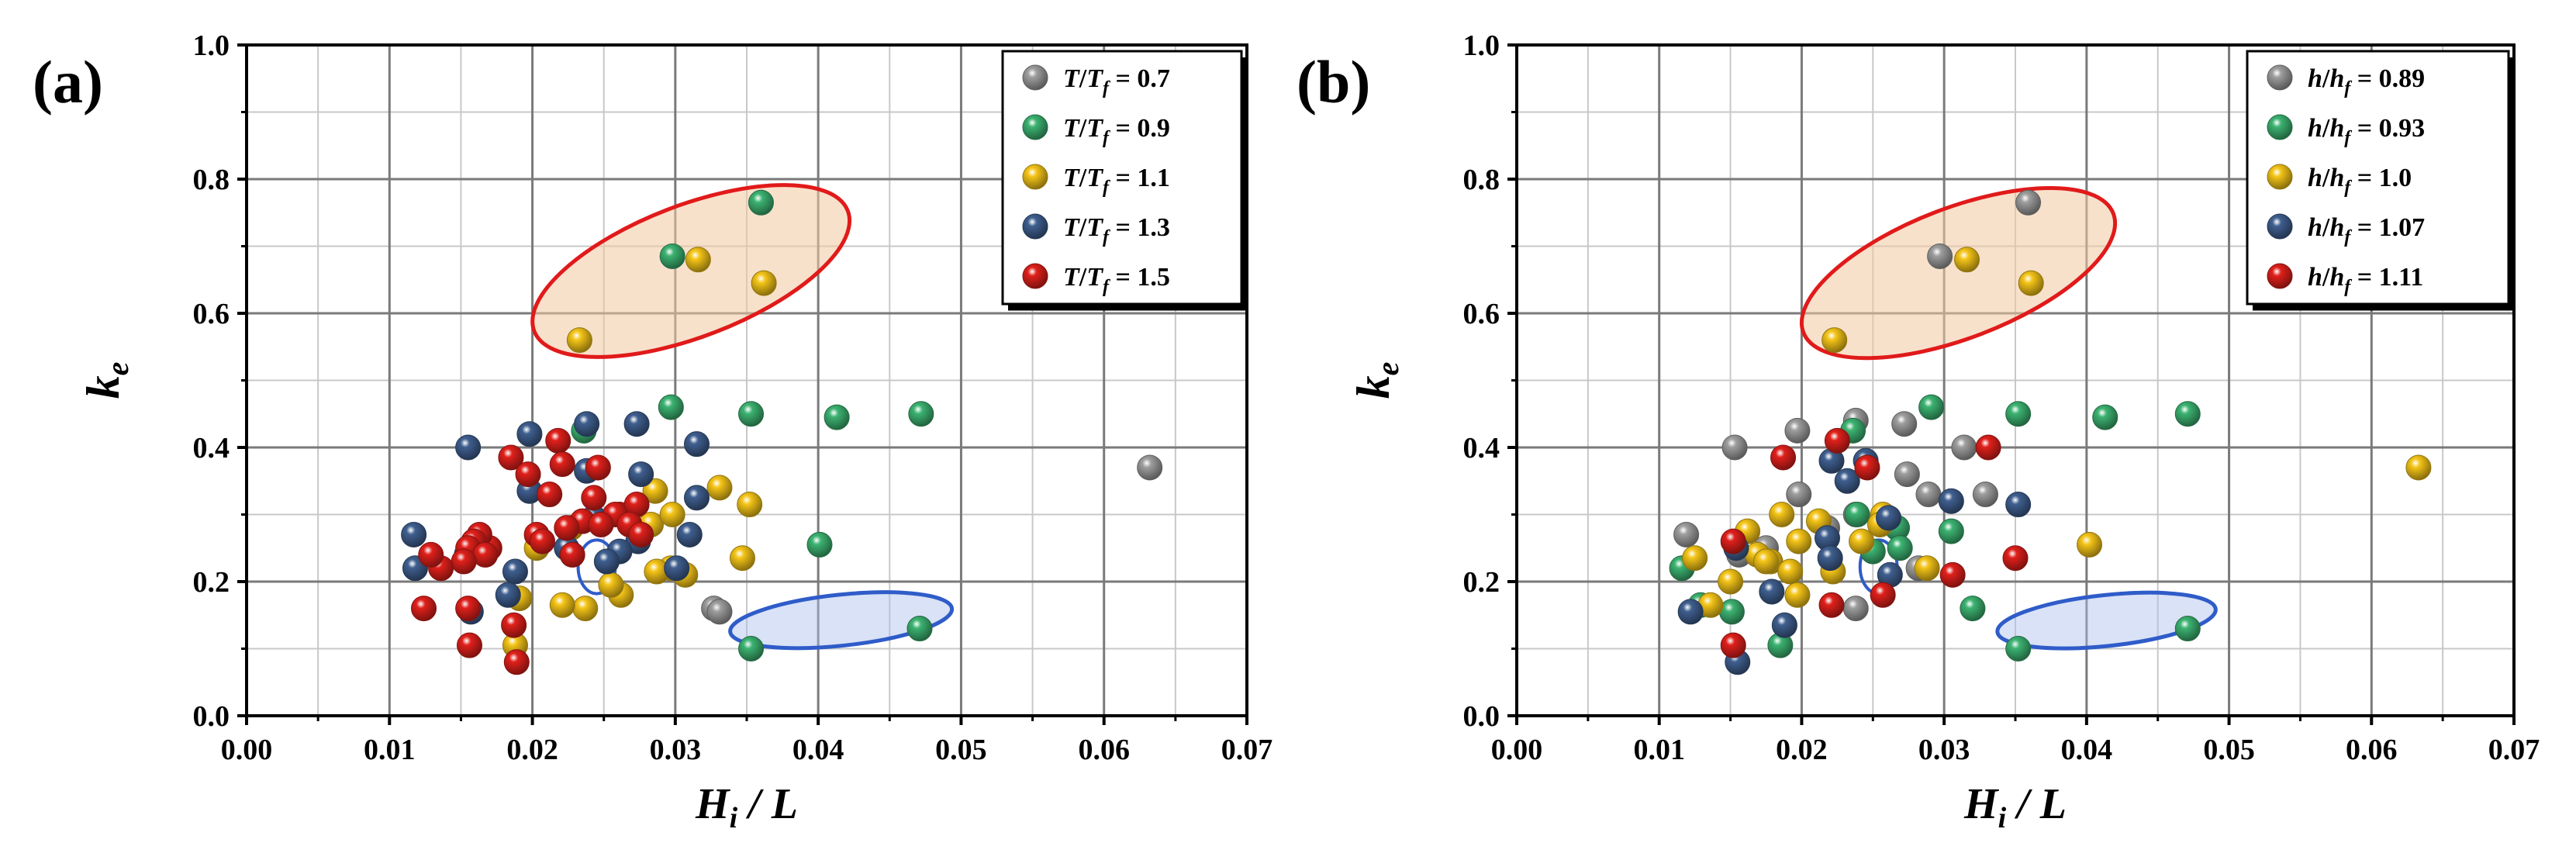 This screenshot has height=860, width=2576. Describe the element at coordinates (1944, 750) in the screenshot. I see `x-tick-label: 0.03` at that location.